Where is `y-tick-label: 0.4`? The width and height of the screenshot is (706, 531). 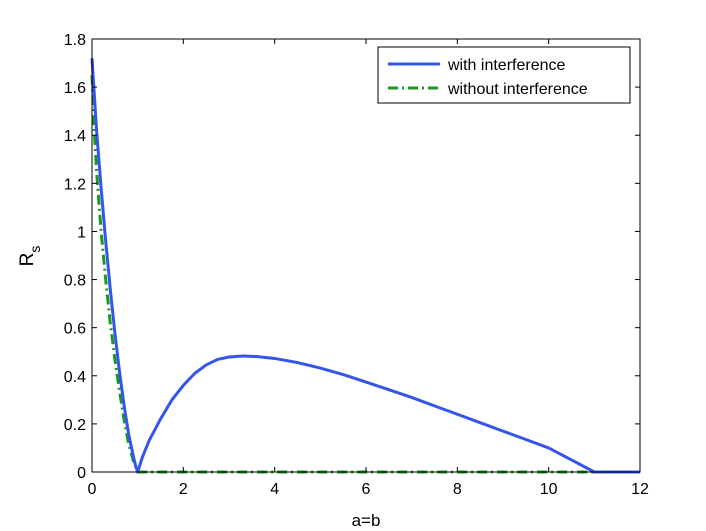
y-tick-label: 0.4 is located at coordinates (75, 377).